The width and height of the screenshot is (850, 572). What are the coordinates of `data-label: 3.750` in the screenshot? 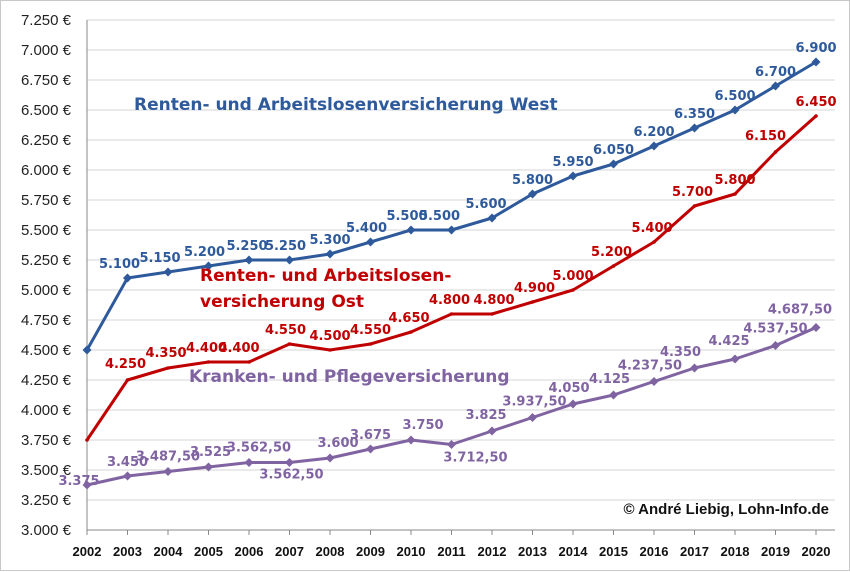 It's located at (422, 425).